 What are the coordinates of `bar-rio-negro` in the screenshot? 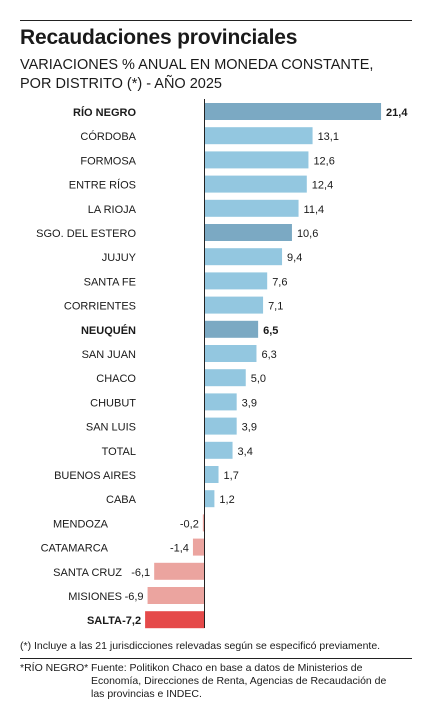 It's located at (293, 111).